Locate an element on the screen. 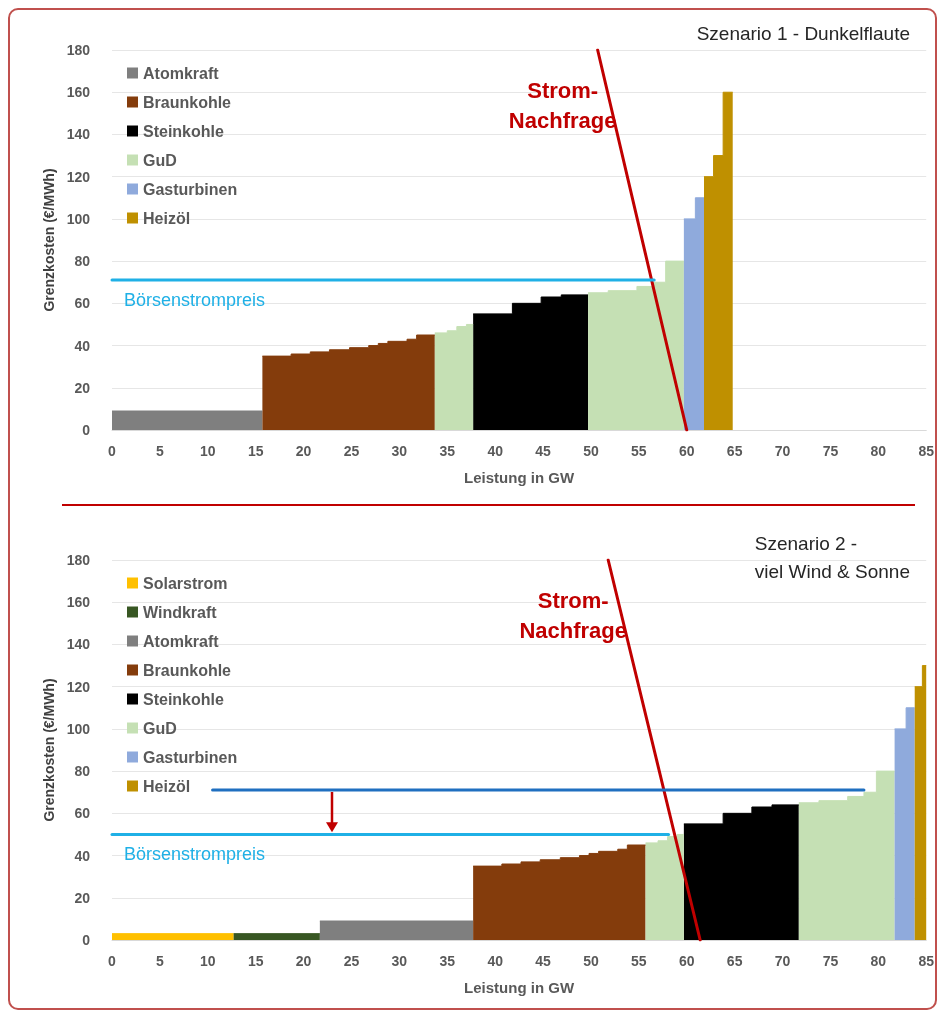 This screenshot has height=1021, width=949. chart-title: Szenario 2 - viel Wind & Sonne is located at coordinates (832, 557).